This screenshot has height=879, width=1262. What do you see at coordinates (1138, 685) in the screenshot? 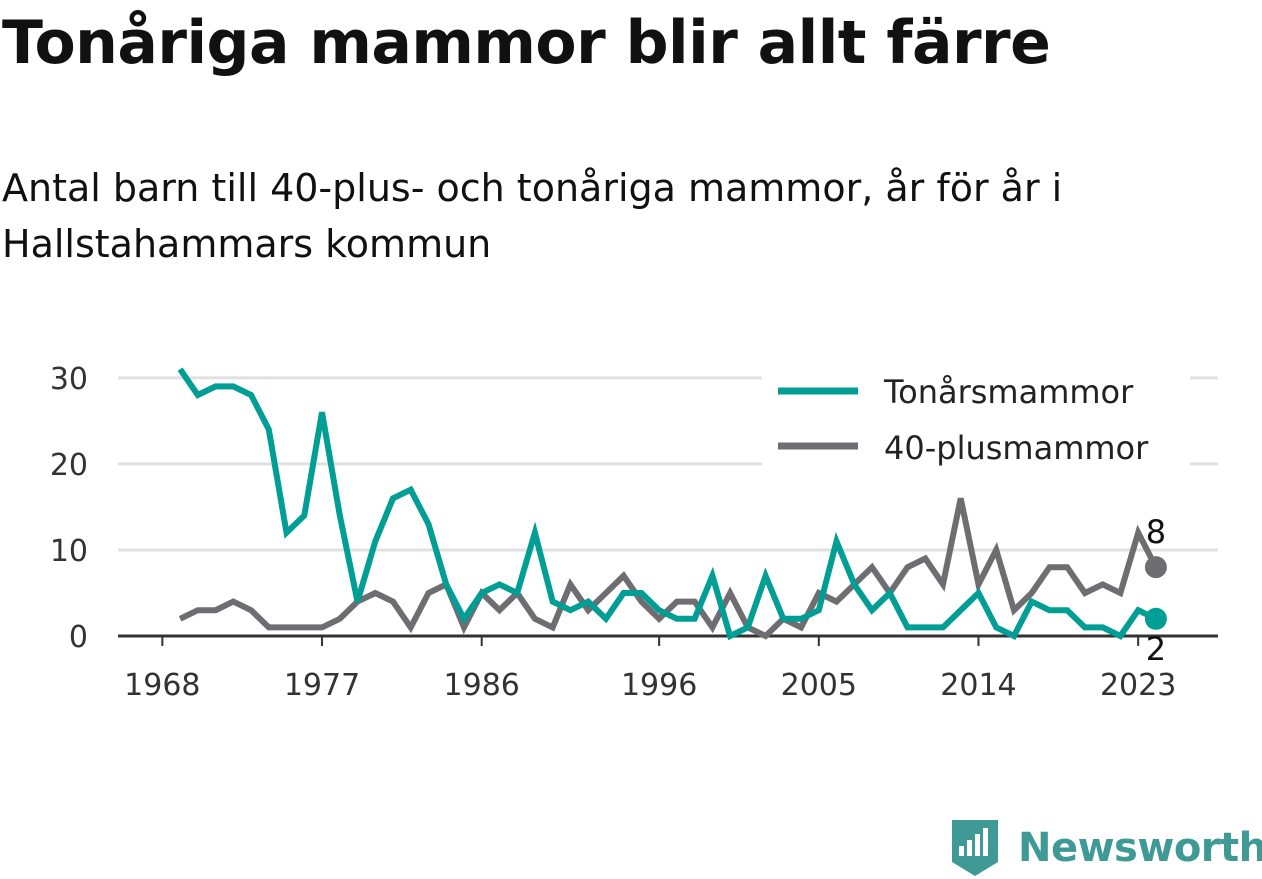
I see `x-tick-label-2023: 2023` at bounding box center [1138, 685].